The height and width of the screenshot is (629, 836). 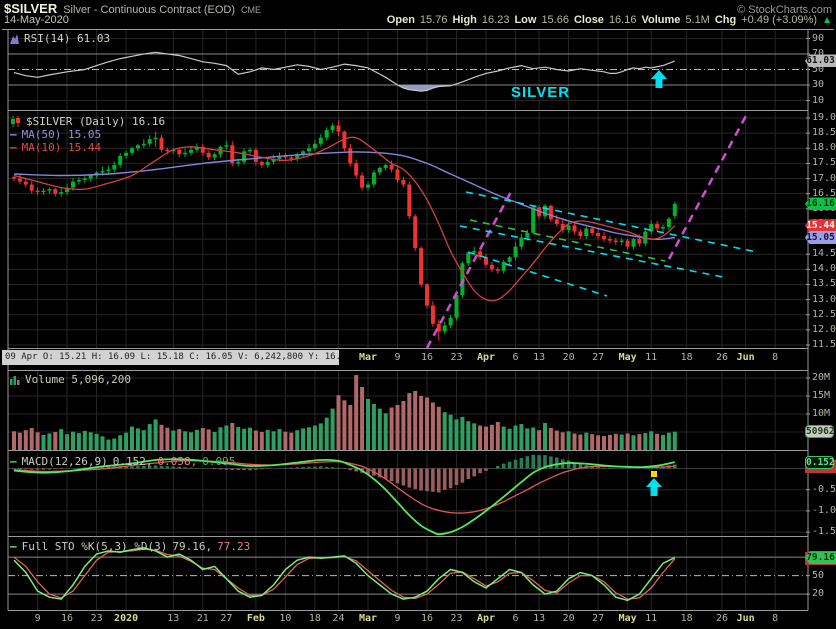 What do you see at coordinates (824, 178) in the screenshot?
I see `y-axis-tick-label: 17.0` at bounding box center [824, 178].